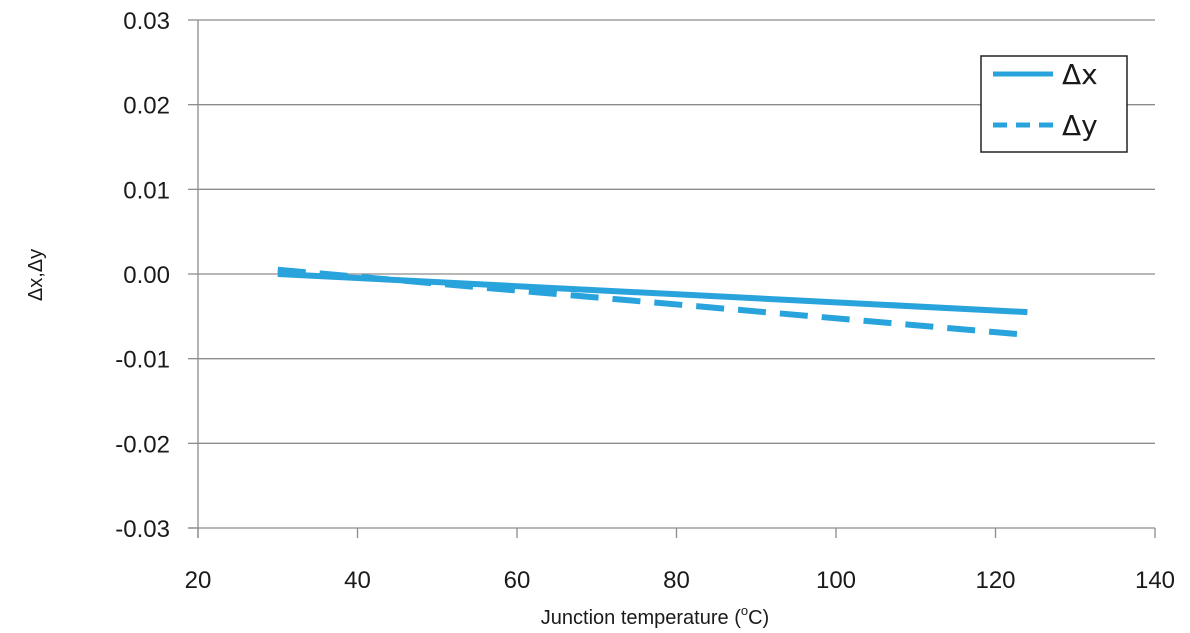  What do you see at coordinates (744, 610) in the screenshot?
I see `x-axis-title-sup: o` at bounding box center [744, 610].